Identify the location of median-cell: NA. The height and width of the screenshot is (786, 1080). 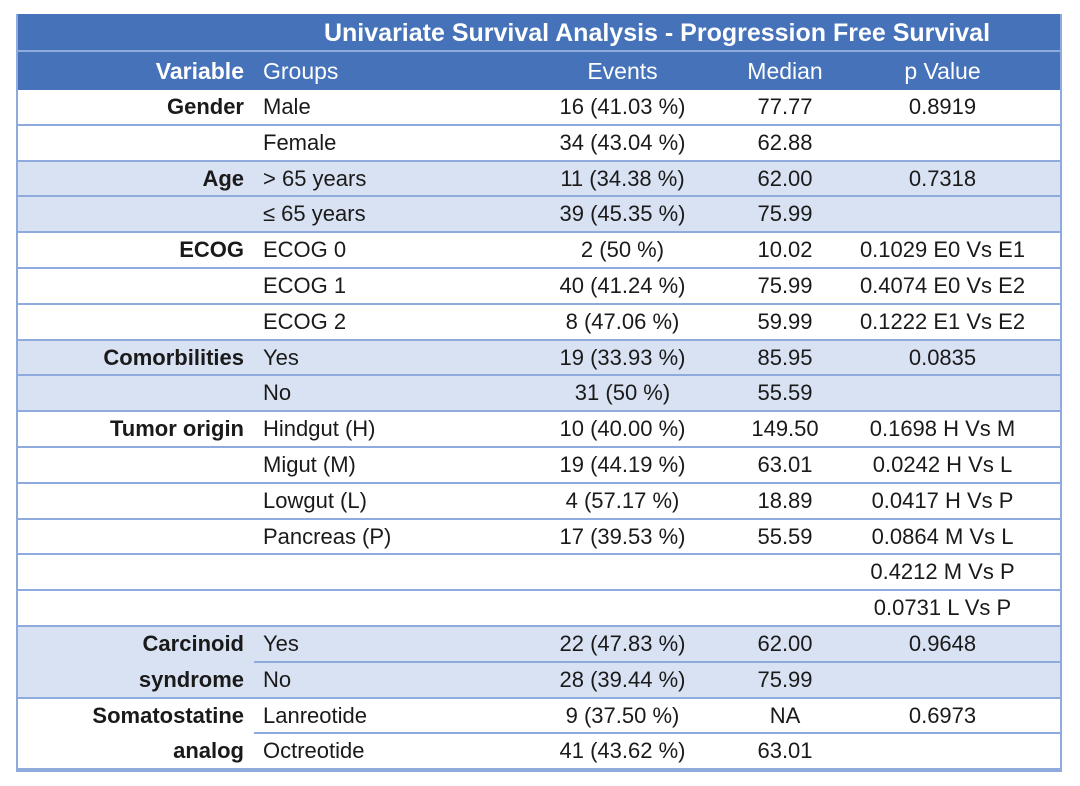
(785, 717).